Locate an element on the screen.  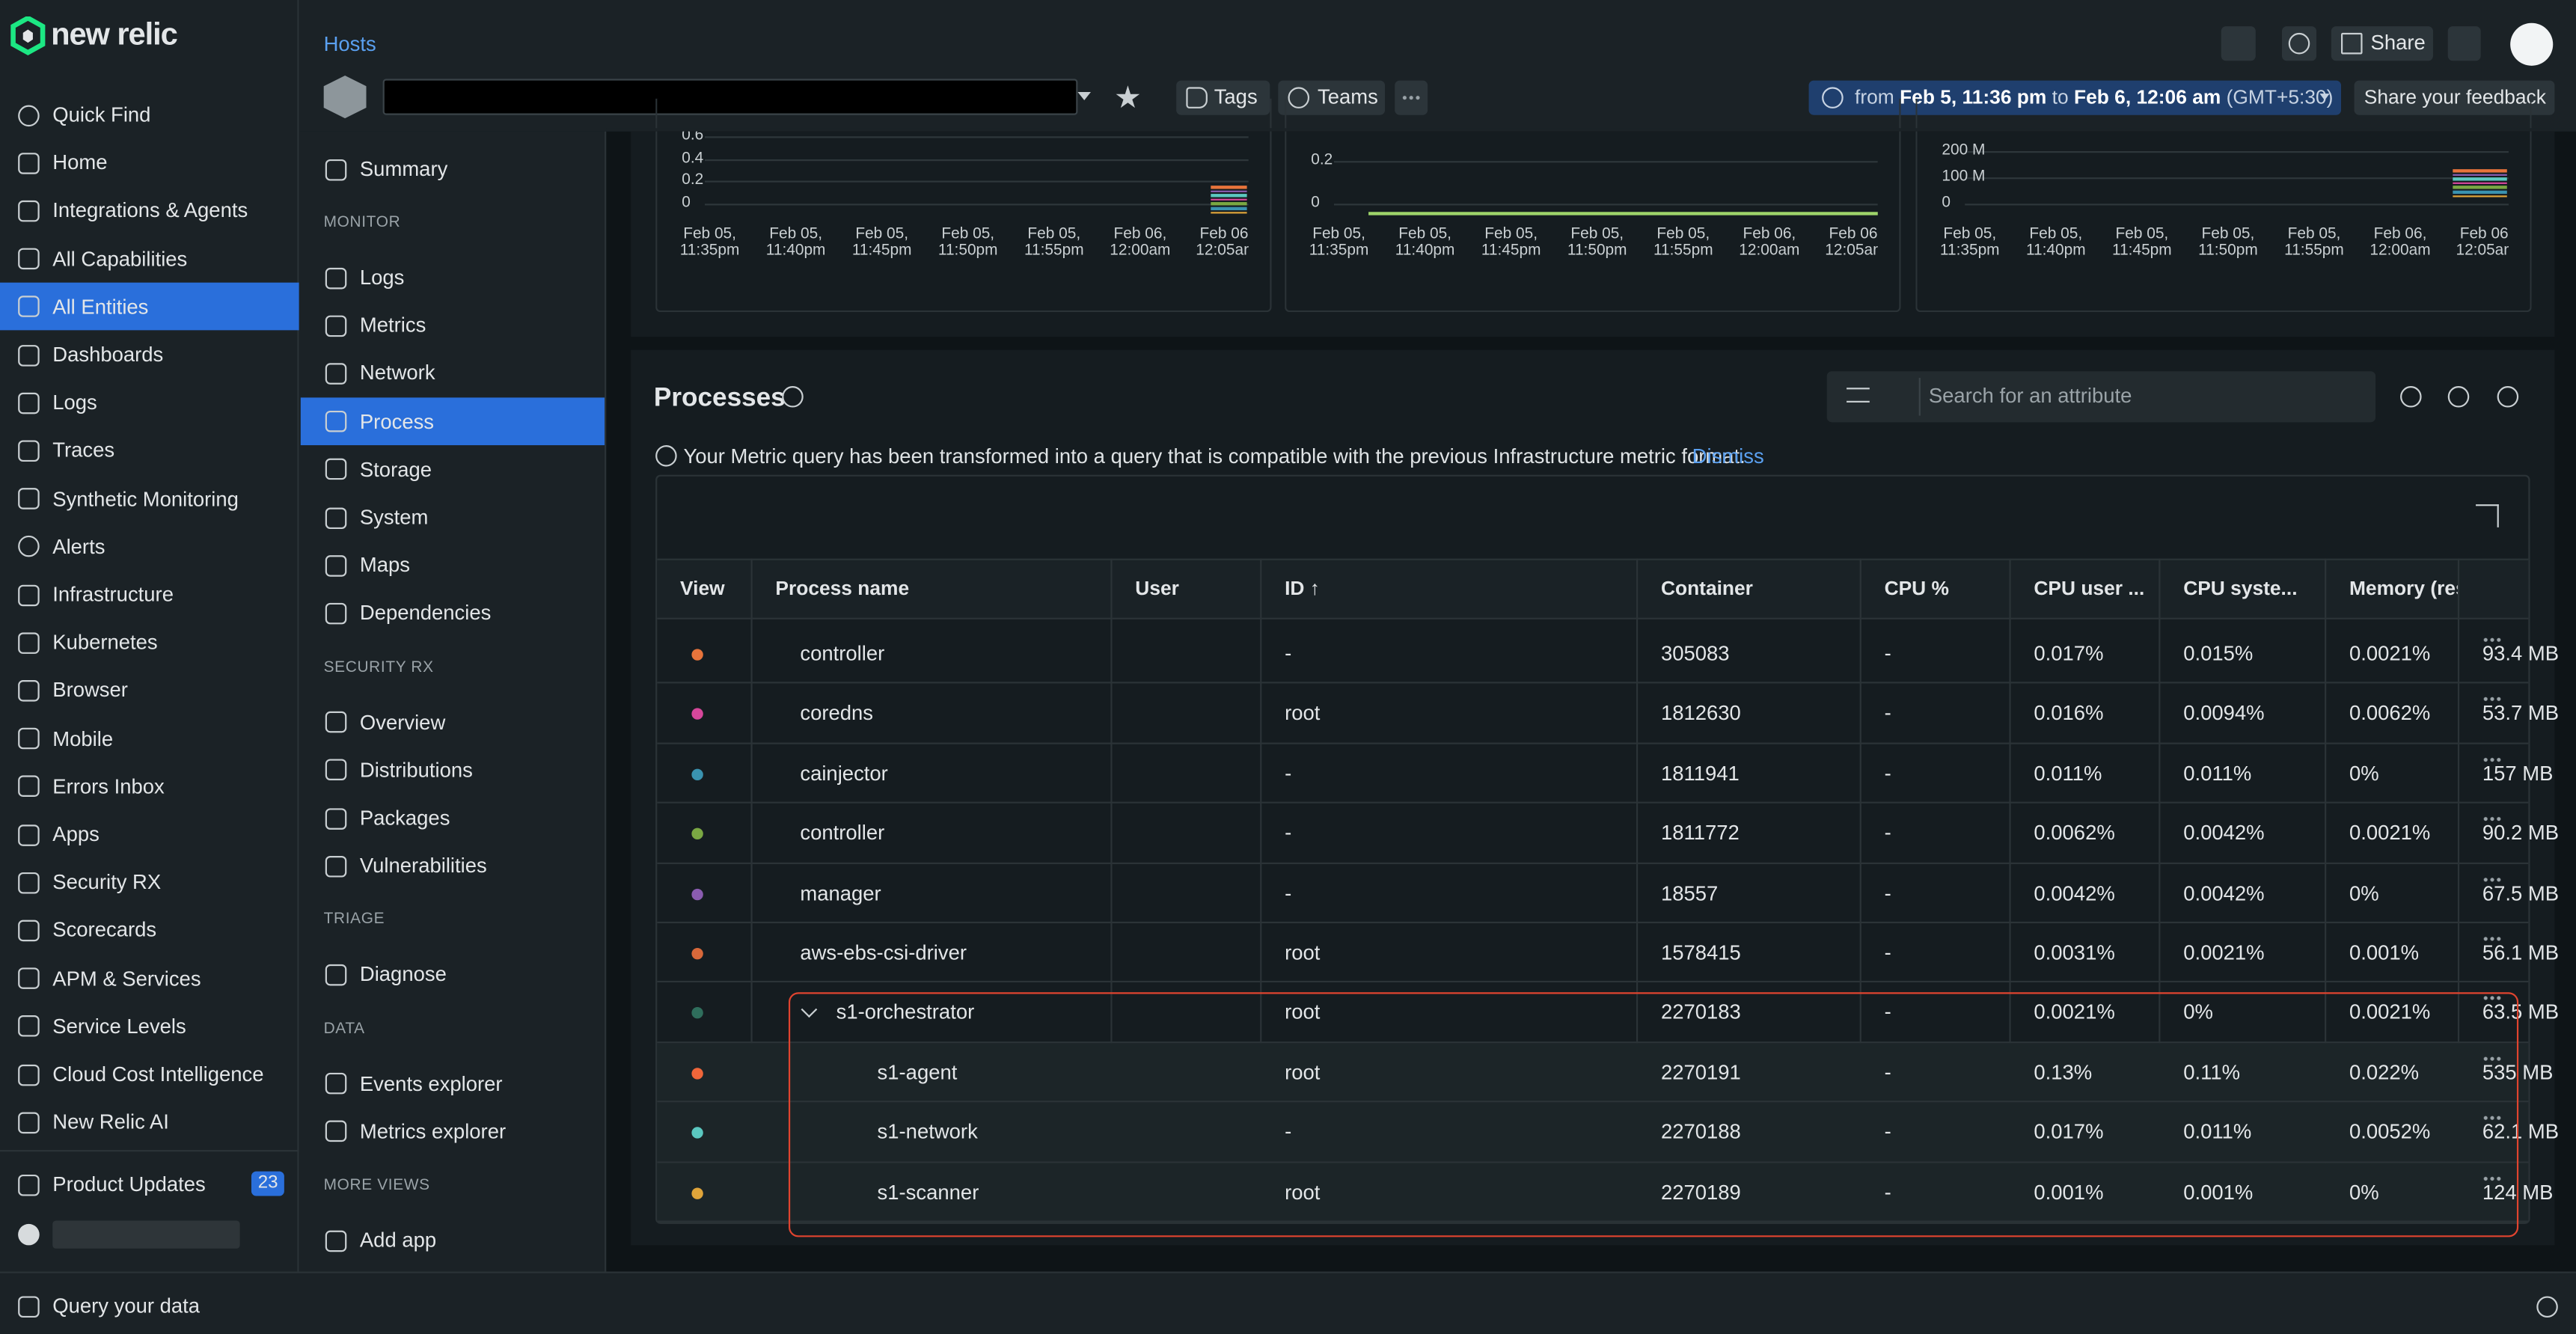
breadcrumb: Hosts is located at coordinates (349, 44).